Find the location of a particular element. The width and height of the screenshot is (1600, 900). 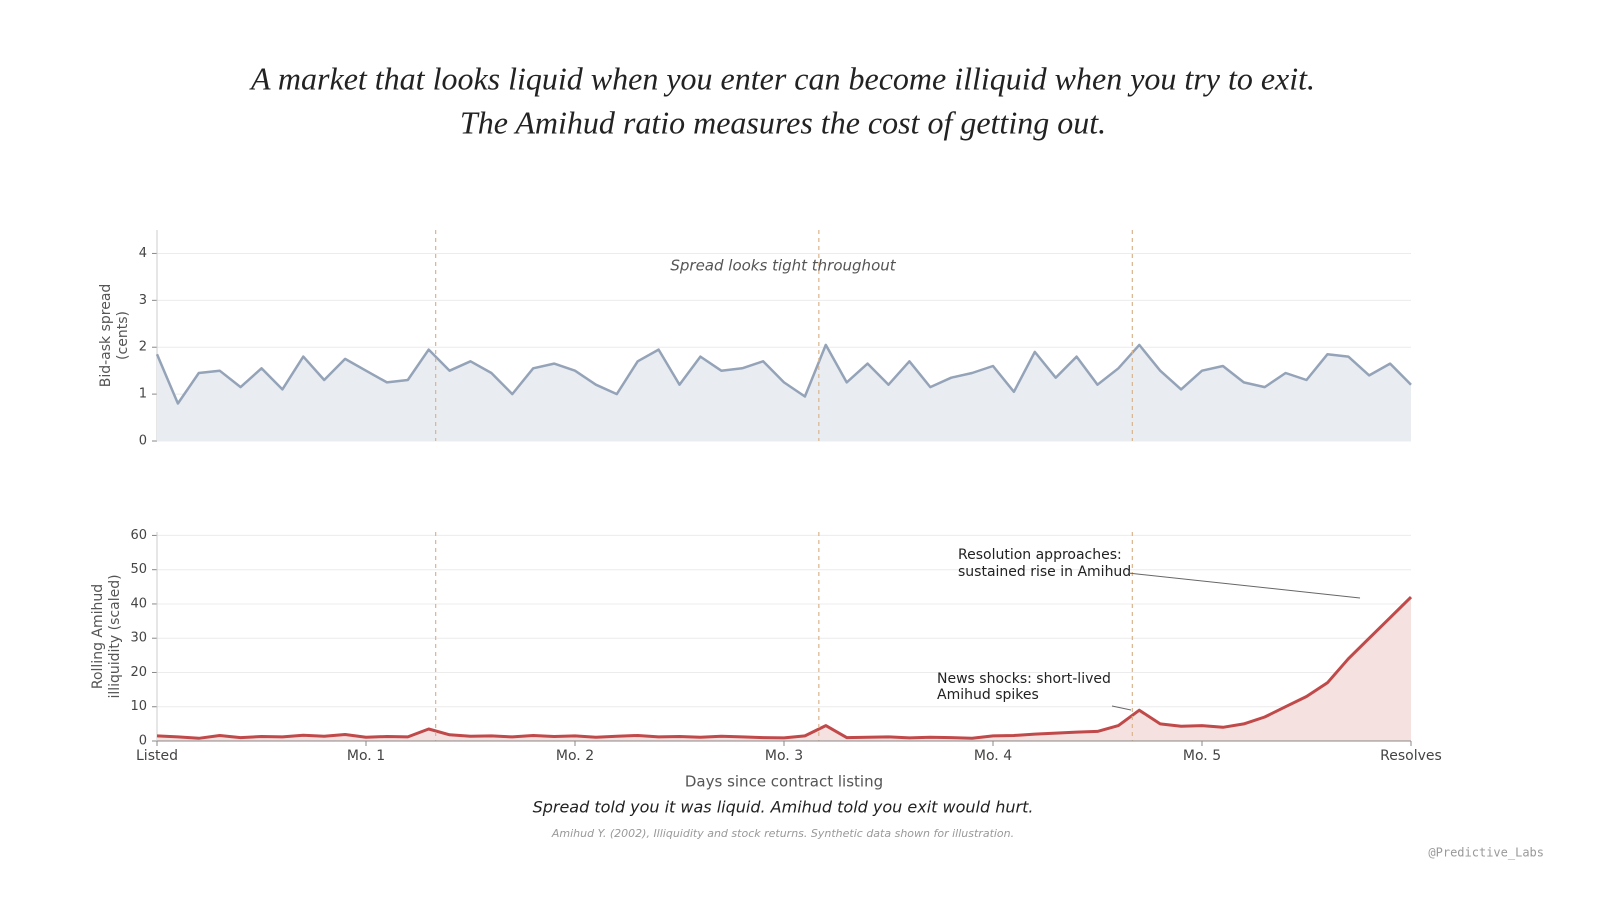

text-line: News shocks: short-lived is located at coordinates (1024, 679).